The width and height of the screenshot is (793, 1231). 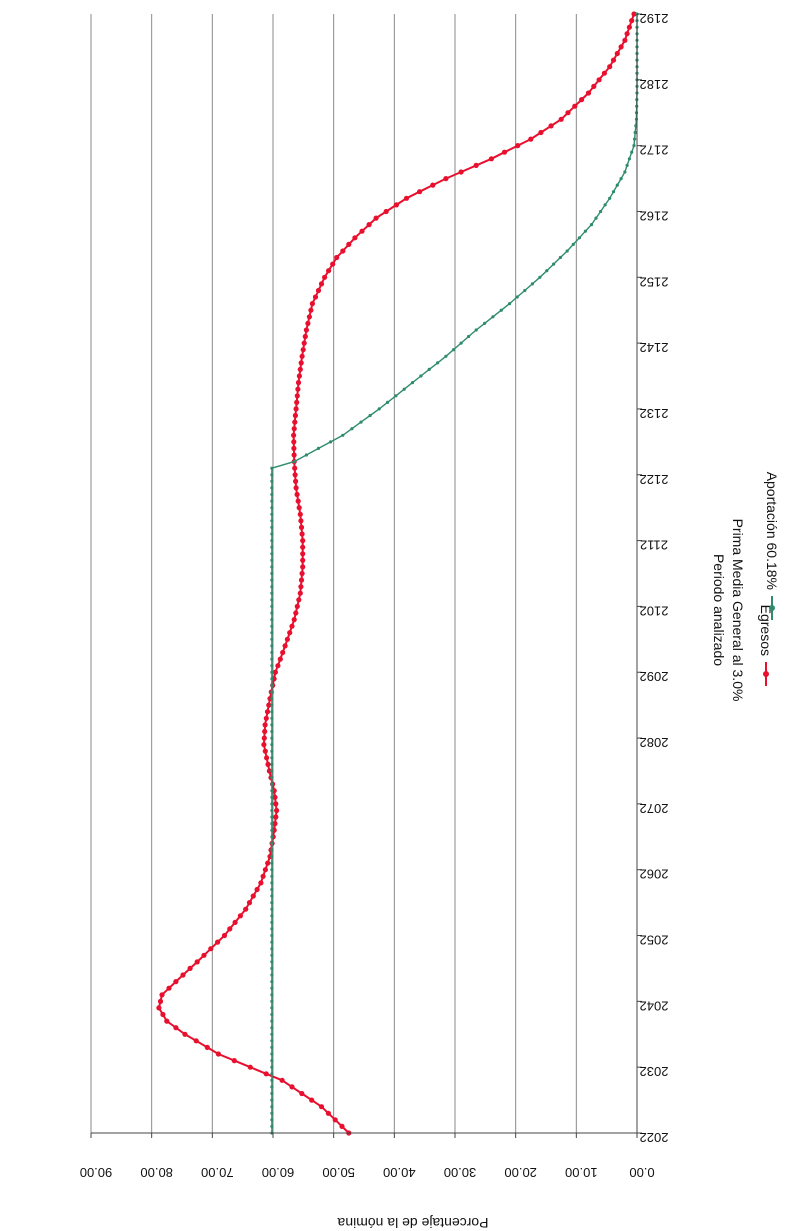 I want to click on year-tick-label: 2022, so click(x=654, y=1137).